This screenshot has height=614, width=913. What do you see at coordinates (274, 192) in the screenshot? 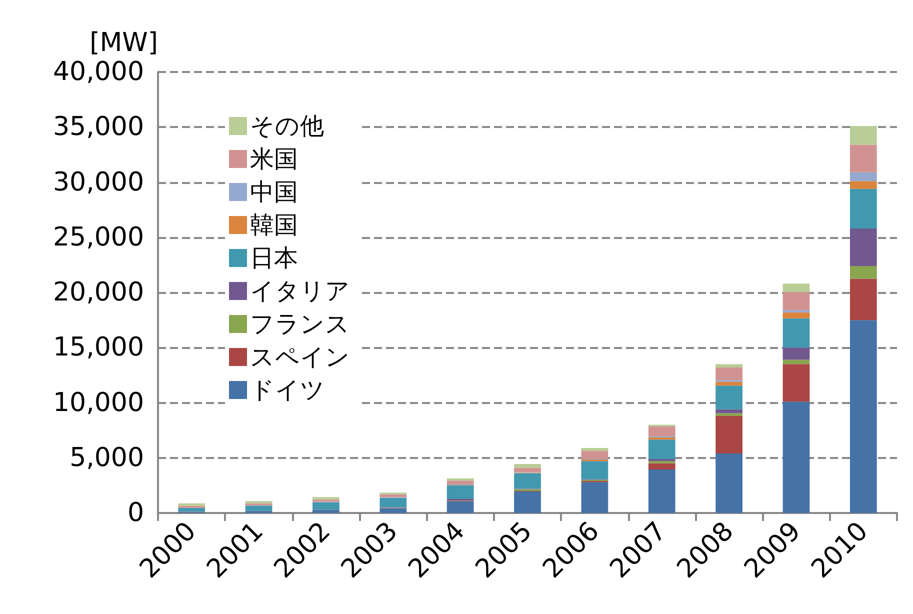
I see `legend-label: 中国` at bounding box center [274, 192].